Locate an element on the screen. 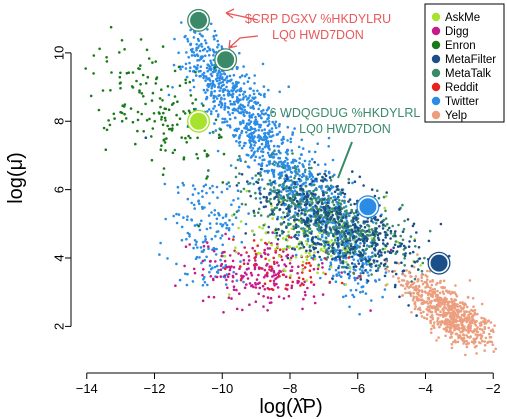  x-tick-label: −4 is located at coordinates (425, 388).